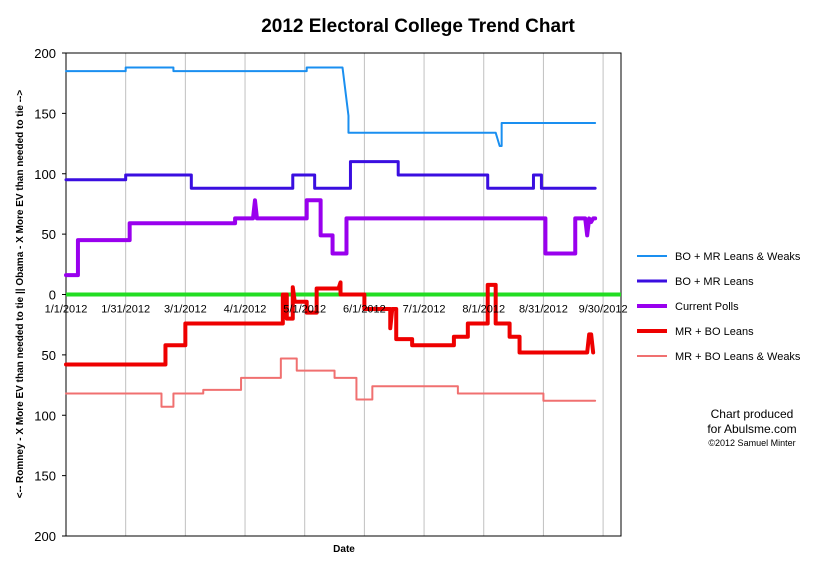 Image resolution: width=836 pixels, height=567 pixels. I want to click on legend-label-3: MR + BO Leans, so click(714, 332).